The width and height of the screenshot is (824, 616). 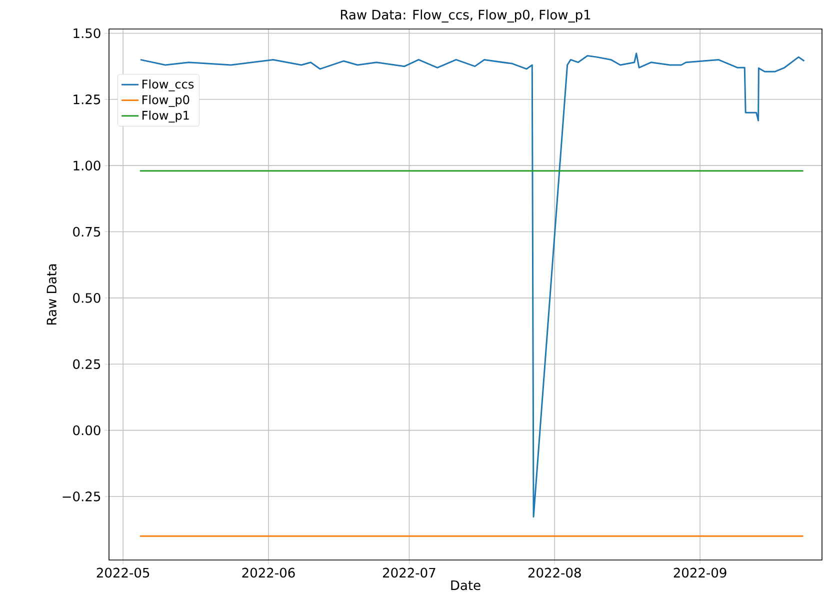 What do you see at coordinates (123, 573) in the screenshot?
I see `x-tick-label: 2022-05` at bounding box center [123, 573].